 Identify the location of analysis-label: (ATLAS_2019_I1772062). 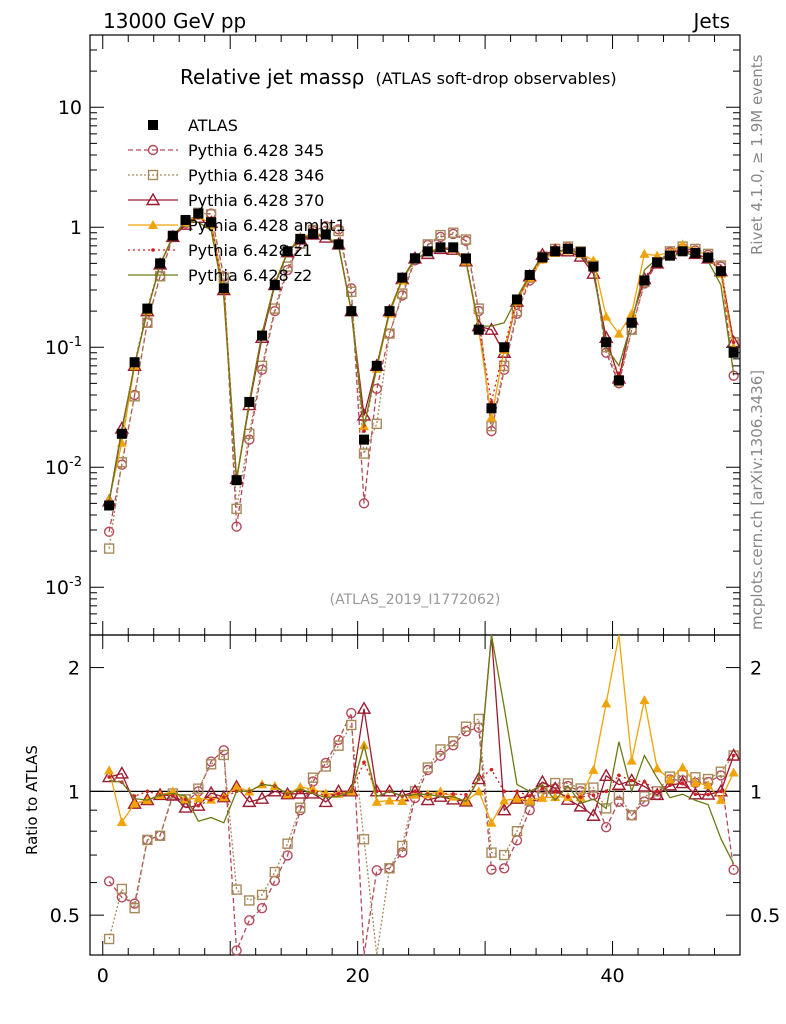
(415, 600).